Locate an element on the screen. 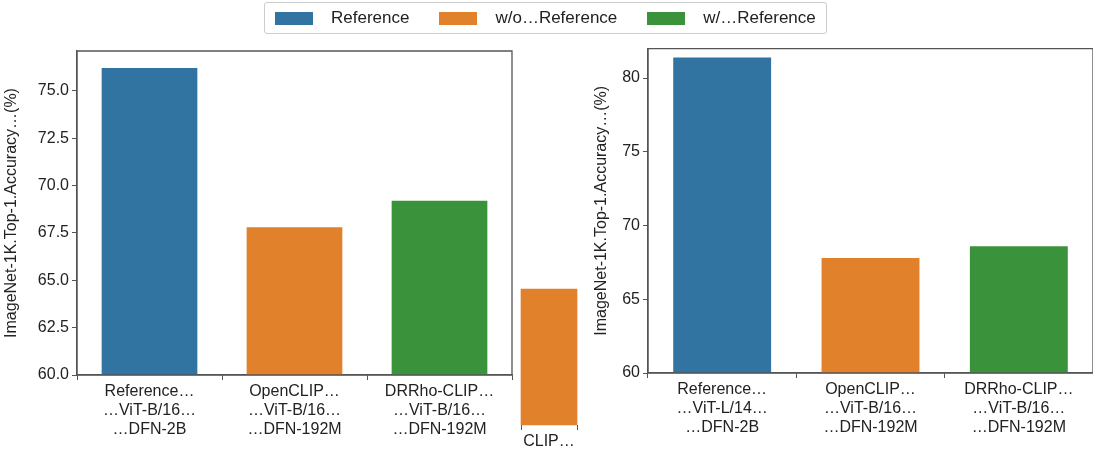  y-tick-label: 72.5 is located at coordinates (53, 137).